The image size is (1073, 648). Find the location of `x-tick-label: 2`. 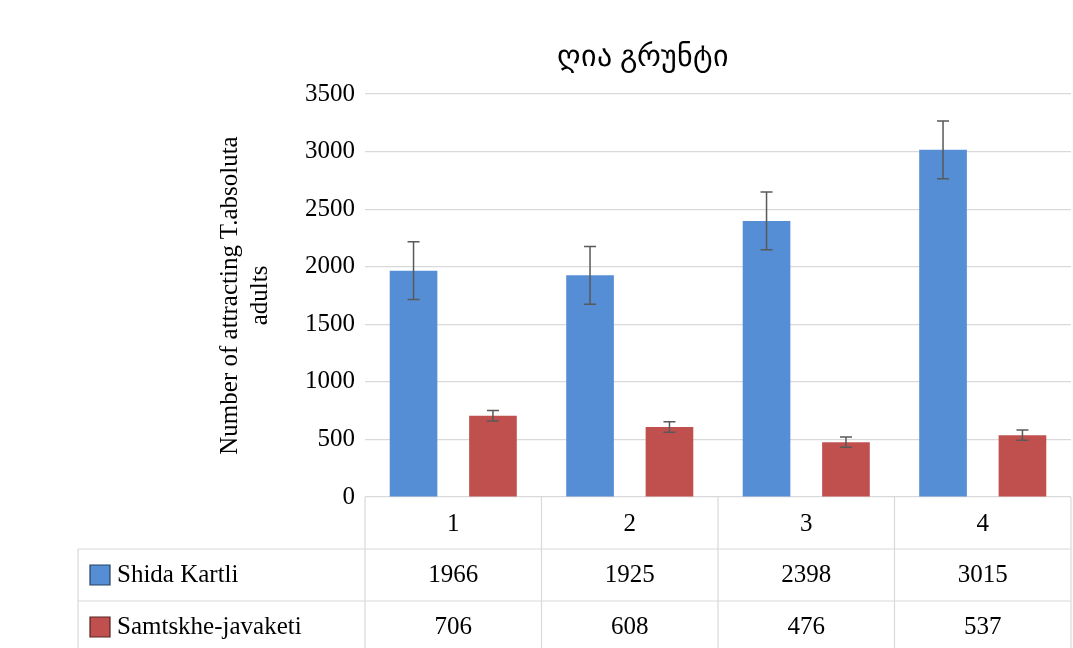

x-tick-label: 2 is located at coordinates (629, 522).